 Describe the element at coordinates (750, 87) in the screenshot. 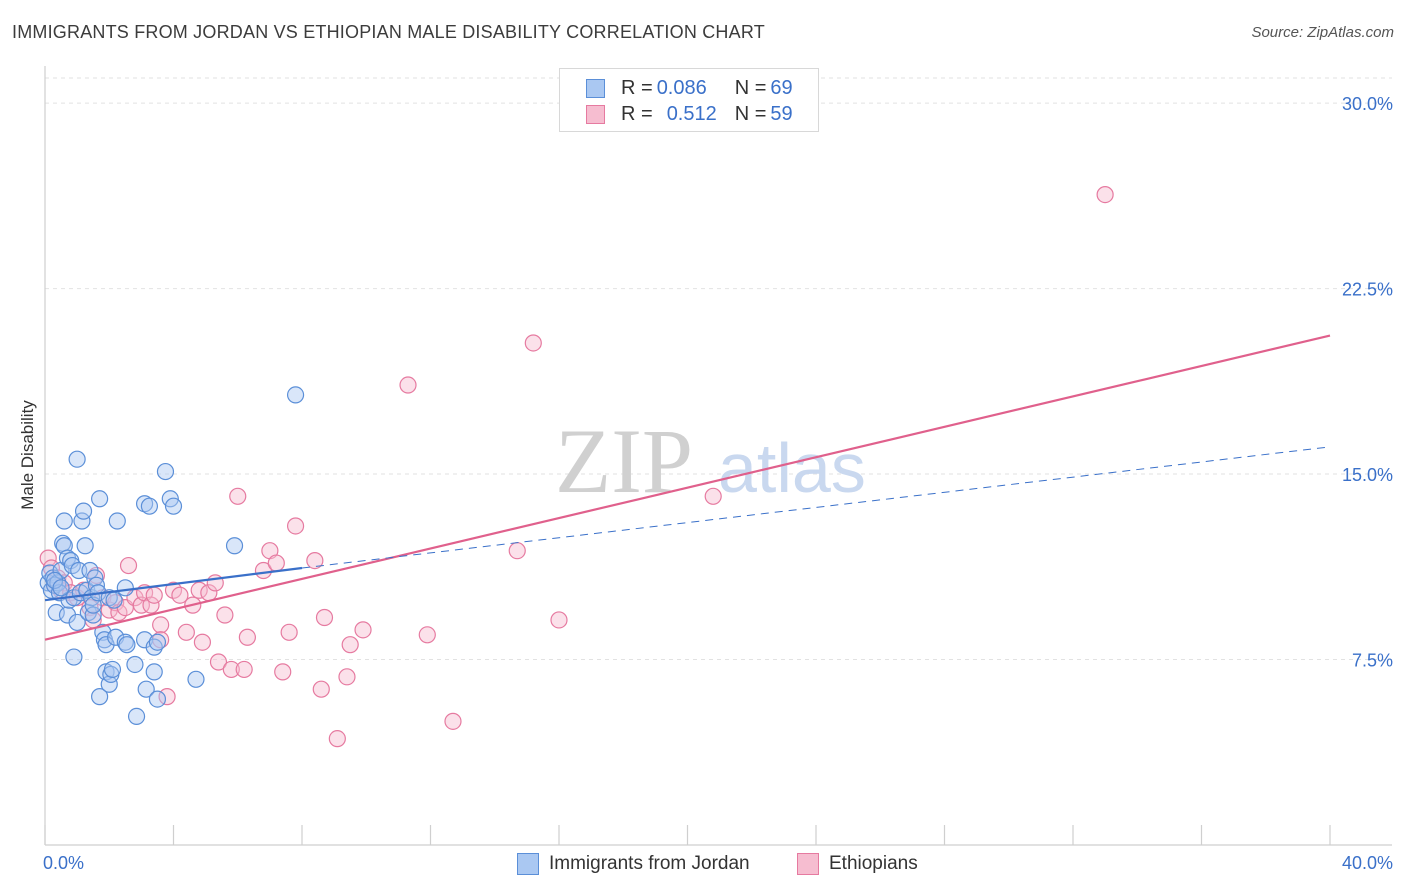

I see `jordan-n-label: N =` at that location.